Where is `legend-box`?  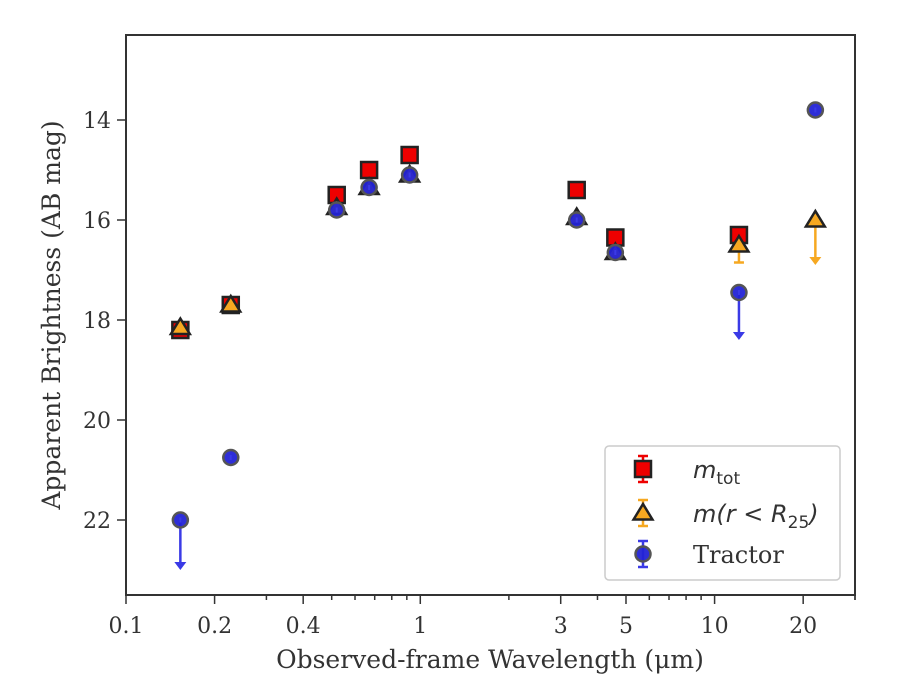 legend-box is located at coordinates (722, 513).